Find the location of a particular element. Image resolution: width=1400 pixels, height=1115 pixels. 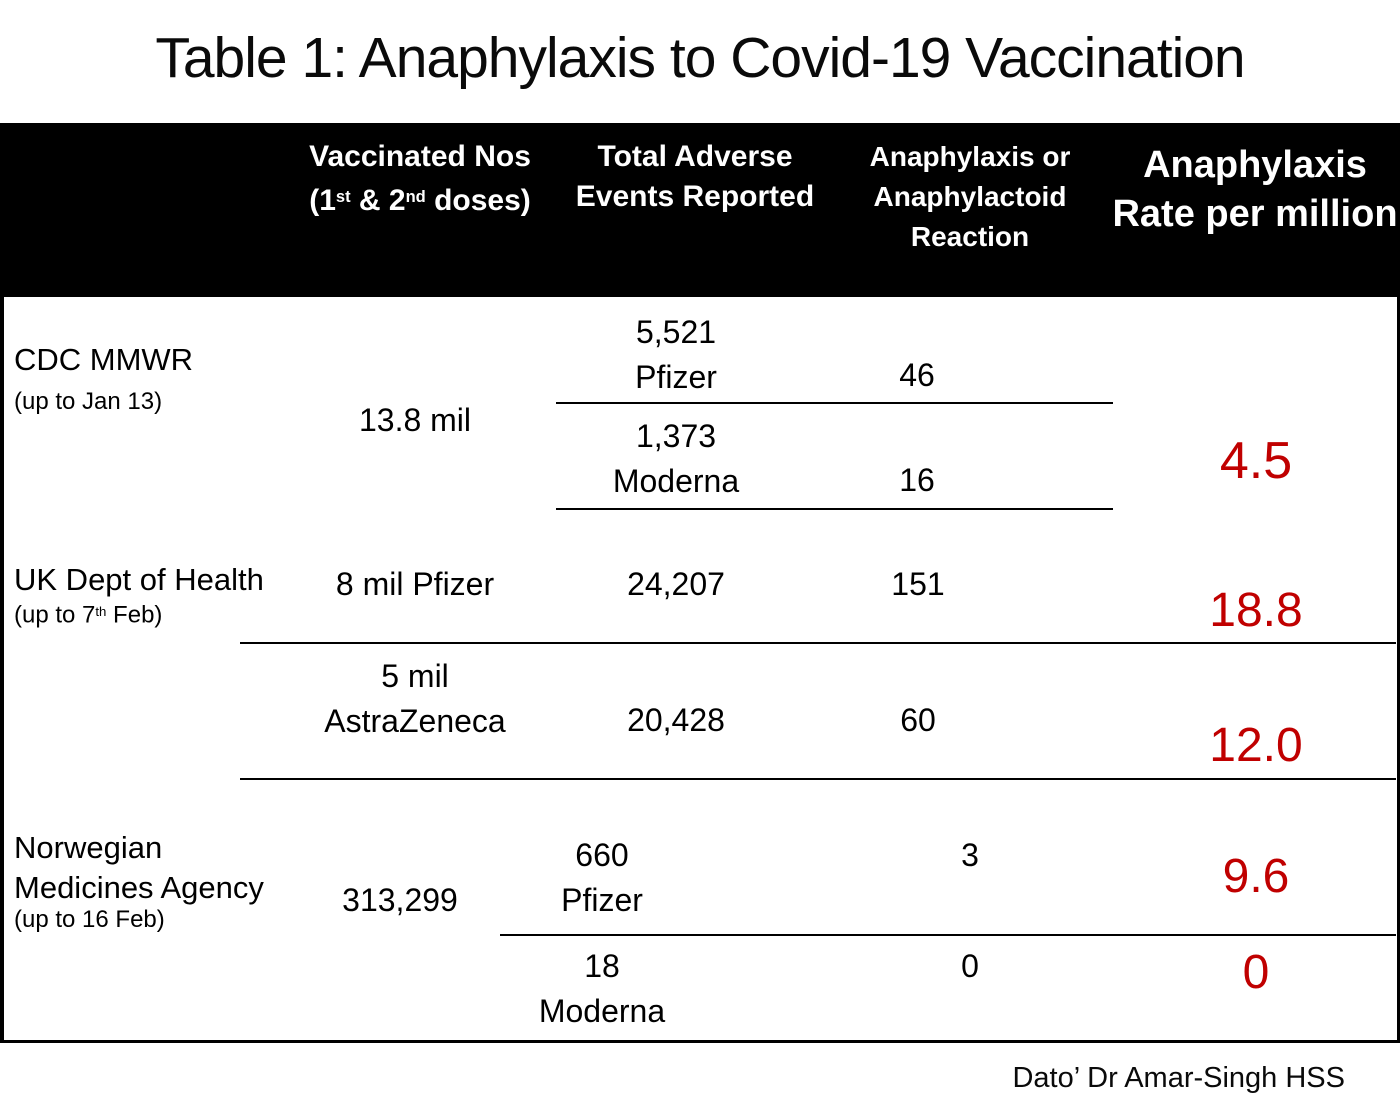

cdc-moderna-count: 1,373 is located at coordinates (676, 436).